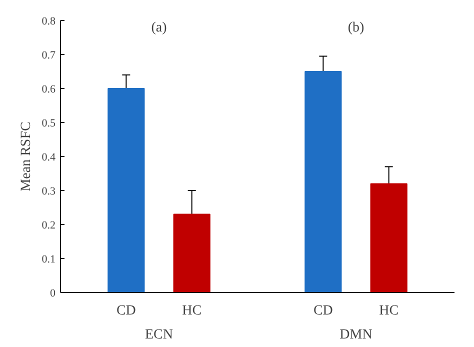  What do you see at coordinates (356, 28) in the screenshot?
I see `annotation: (b)` at bounding box center [356, 28].